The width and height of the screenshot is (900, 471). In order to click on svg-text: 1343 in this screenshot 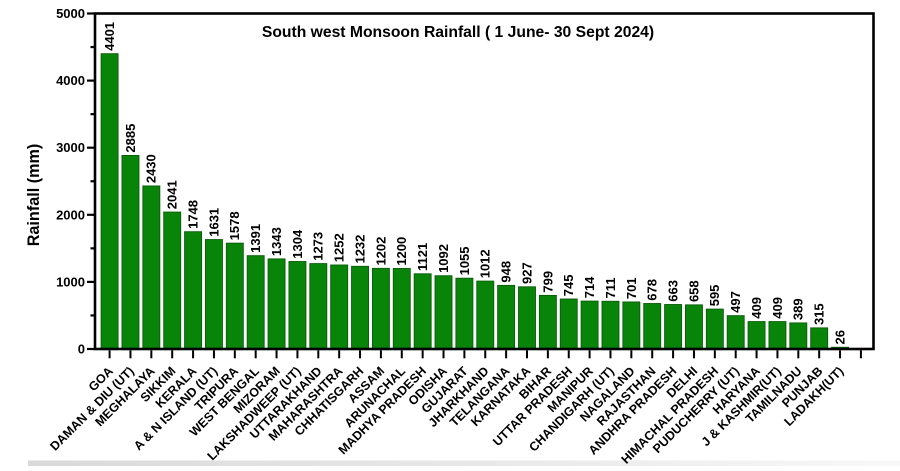, I will do `click(276, 241)`.